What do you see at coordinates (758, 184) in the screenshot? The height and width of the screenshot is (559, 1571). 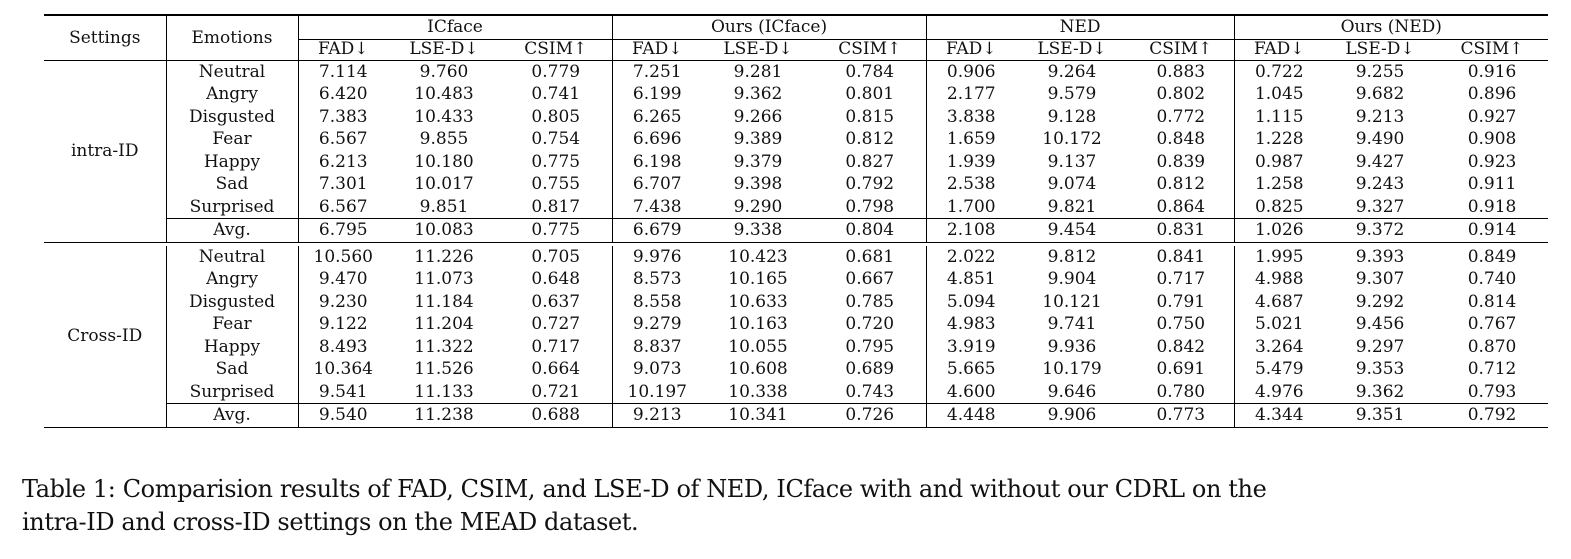 I see `value-cell: 9.398` at bounding box center [758, 184].